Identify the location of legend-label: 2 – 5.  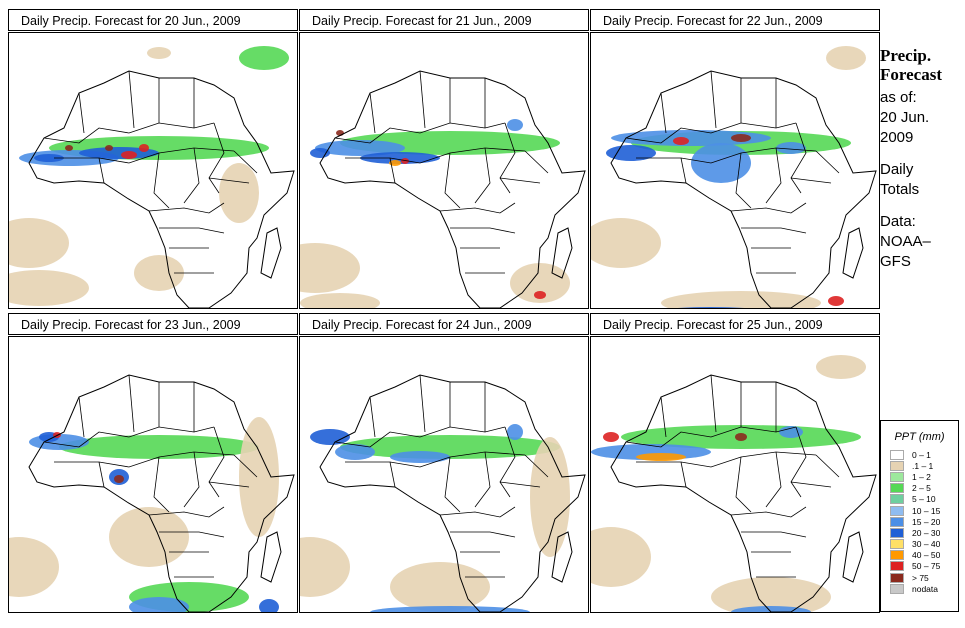
(921, 488).